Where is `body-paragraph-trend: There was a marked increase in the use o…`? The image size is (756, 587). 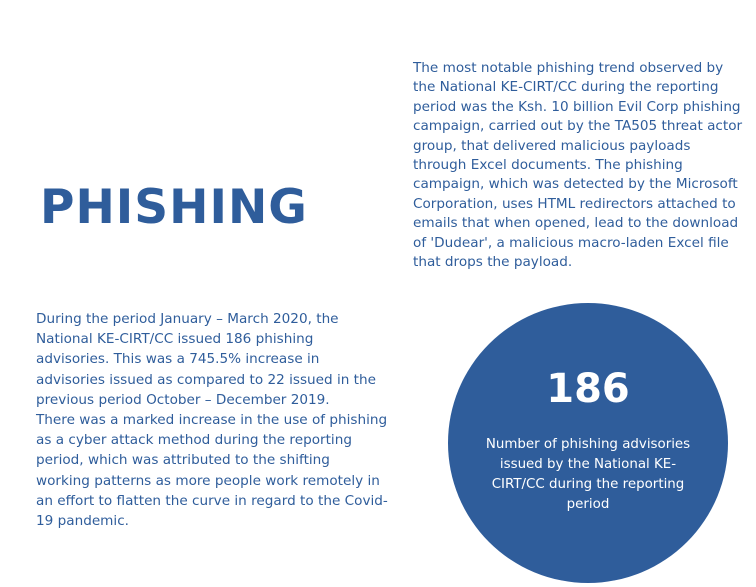
body-paragraph-trend: There was a marked increase in the use o… is located at coordinates (212, 471).